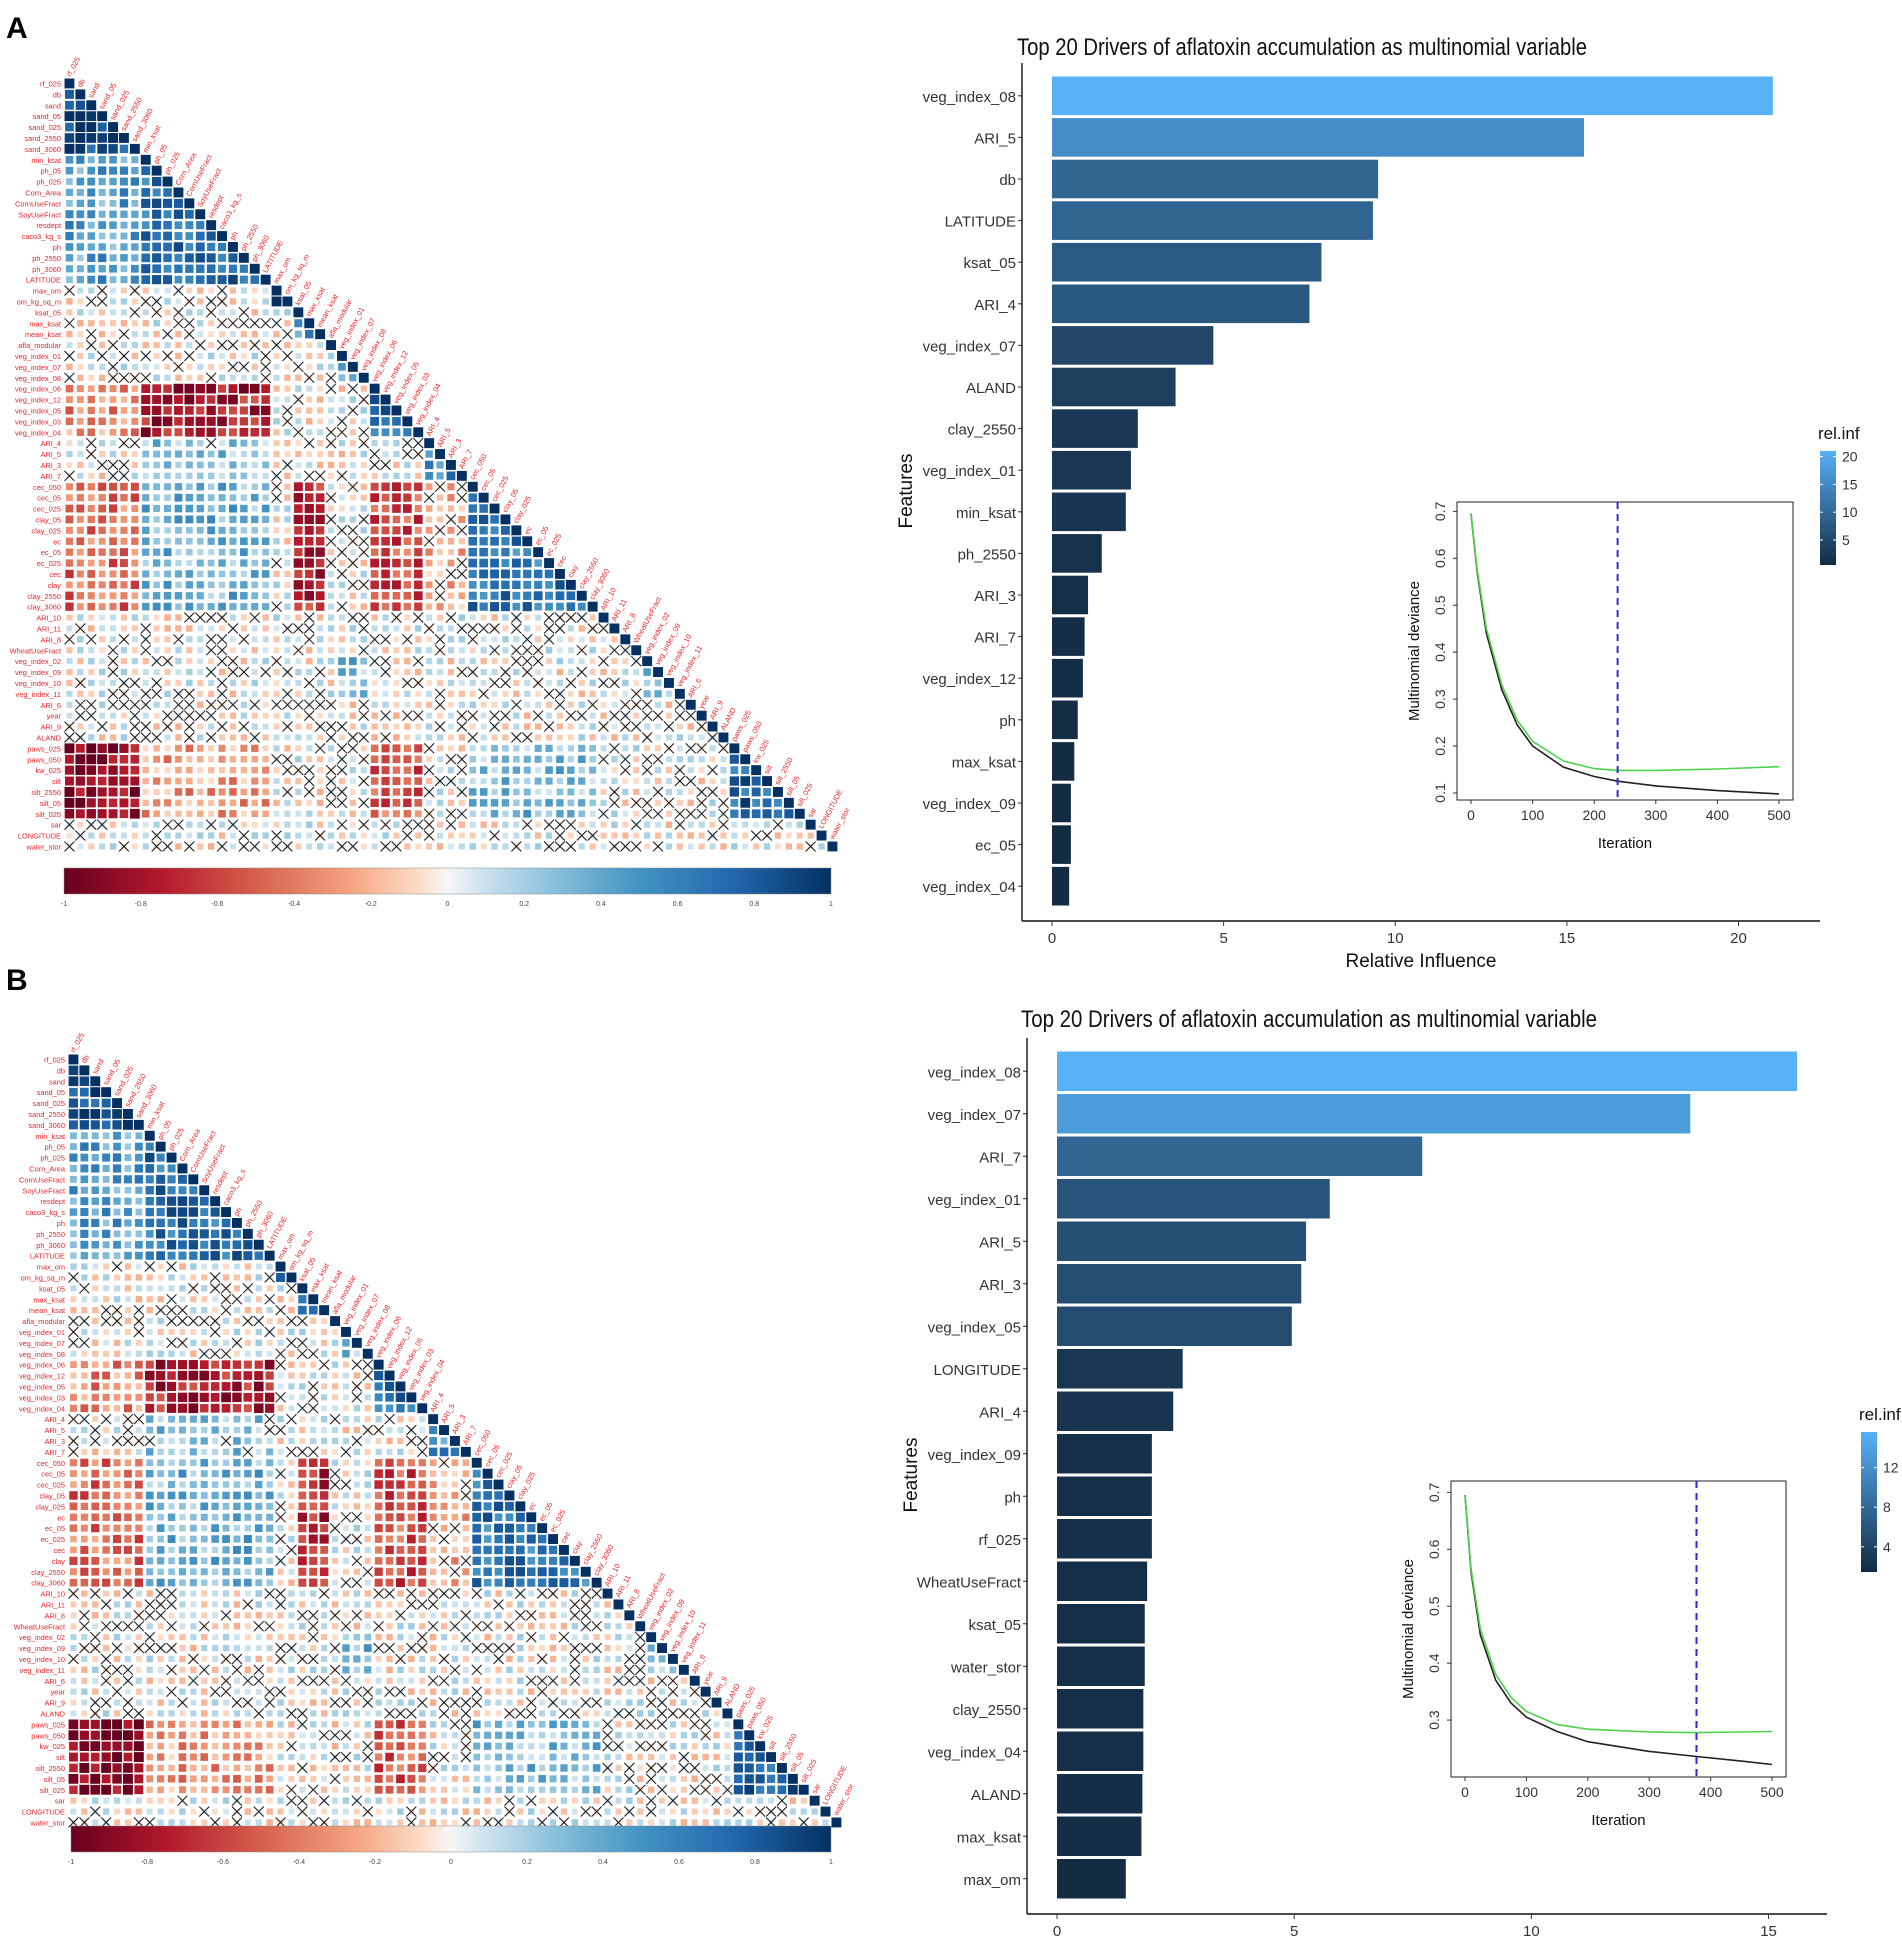  Describe the element at coordinates (46, 792) in the screenshot. I see `corr-row-label: silt_2550` at that location.